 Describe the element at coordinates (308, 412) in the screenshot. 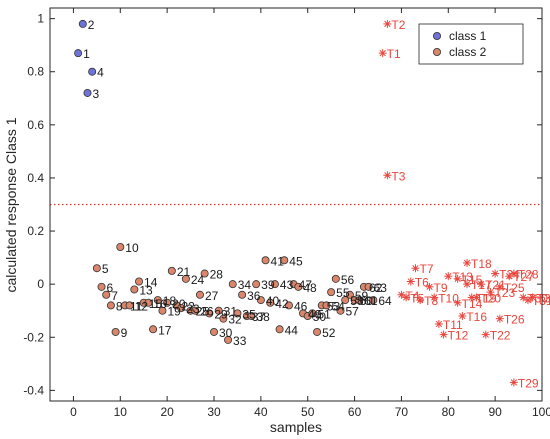

I see `x-tick-label: 50` at that location.